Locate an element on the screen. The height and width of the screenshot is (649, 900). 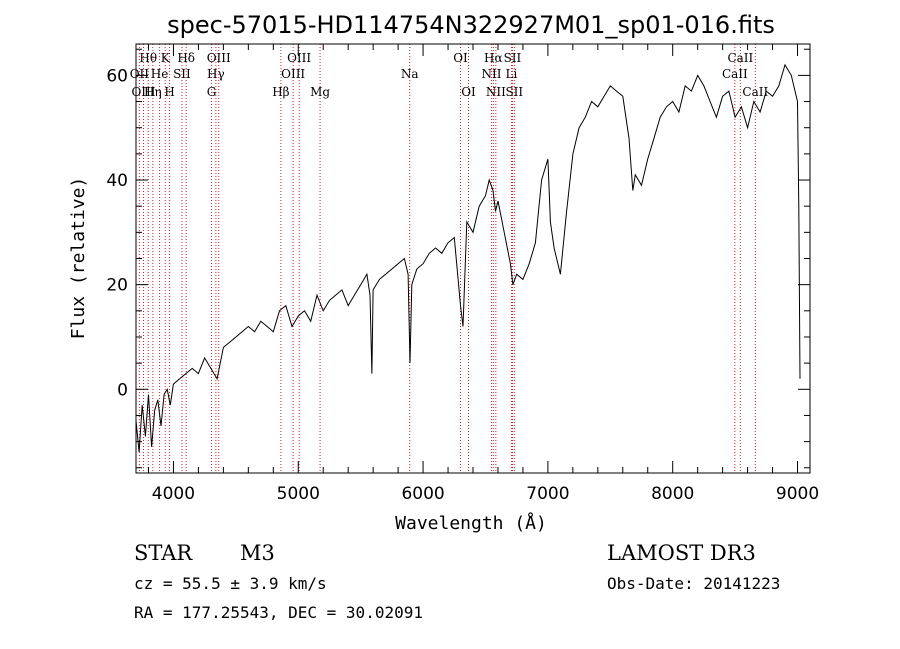
y-axis-label: Flux (relative) is located at coordinates (78, 258).